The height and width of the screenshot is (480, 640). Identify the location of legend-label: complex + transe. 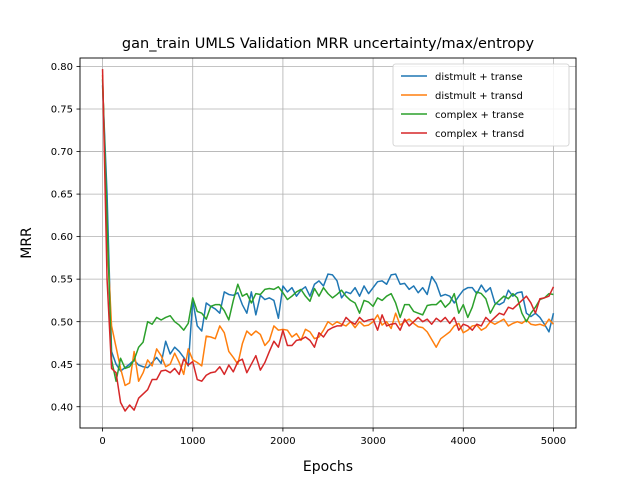
(479, 115).